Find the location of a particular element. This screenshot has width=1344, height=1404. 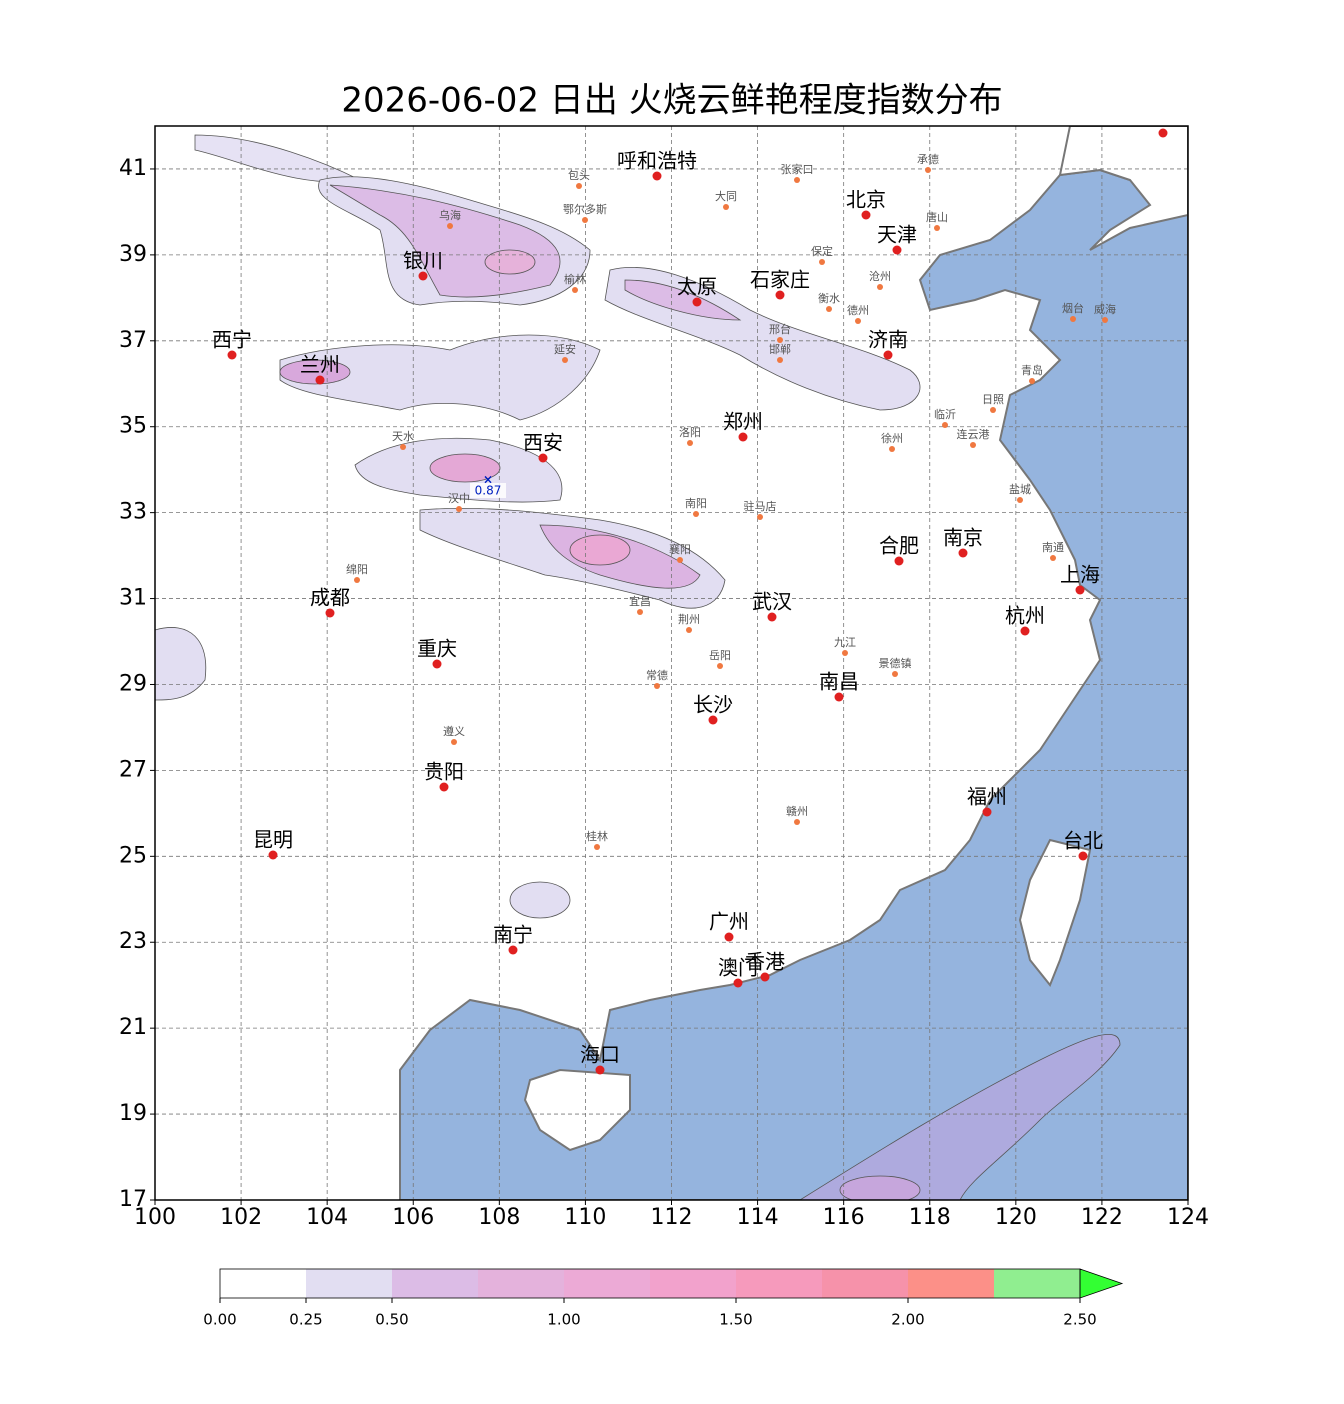

x-tick-label: 108 is located at coordinates (499, 1217).